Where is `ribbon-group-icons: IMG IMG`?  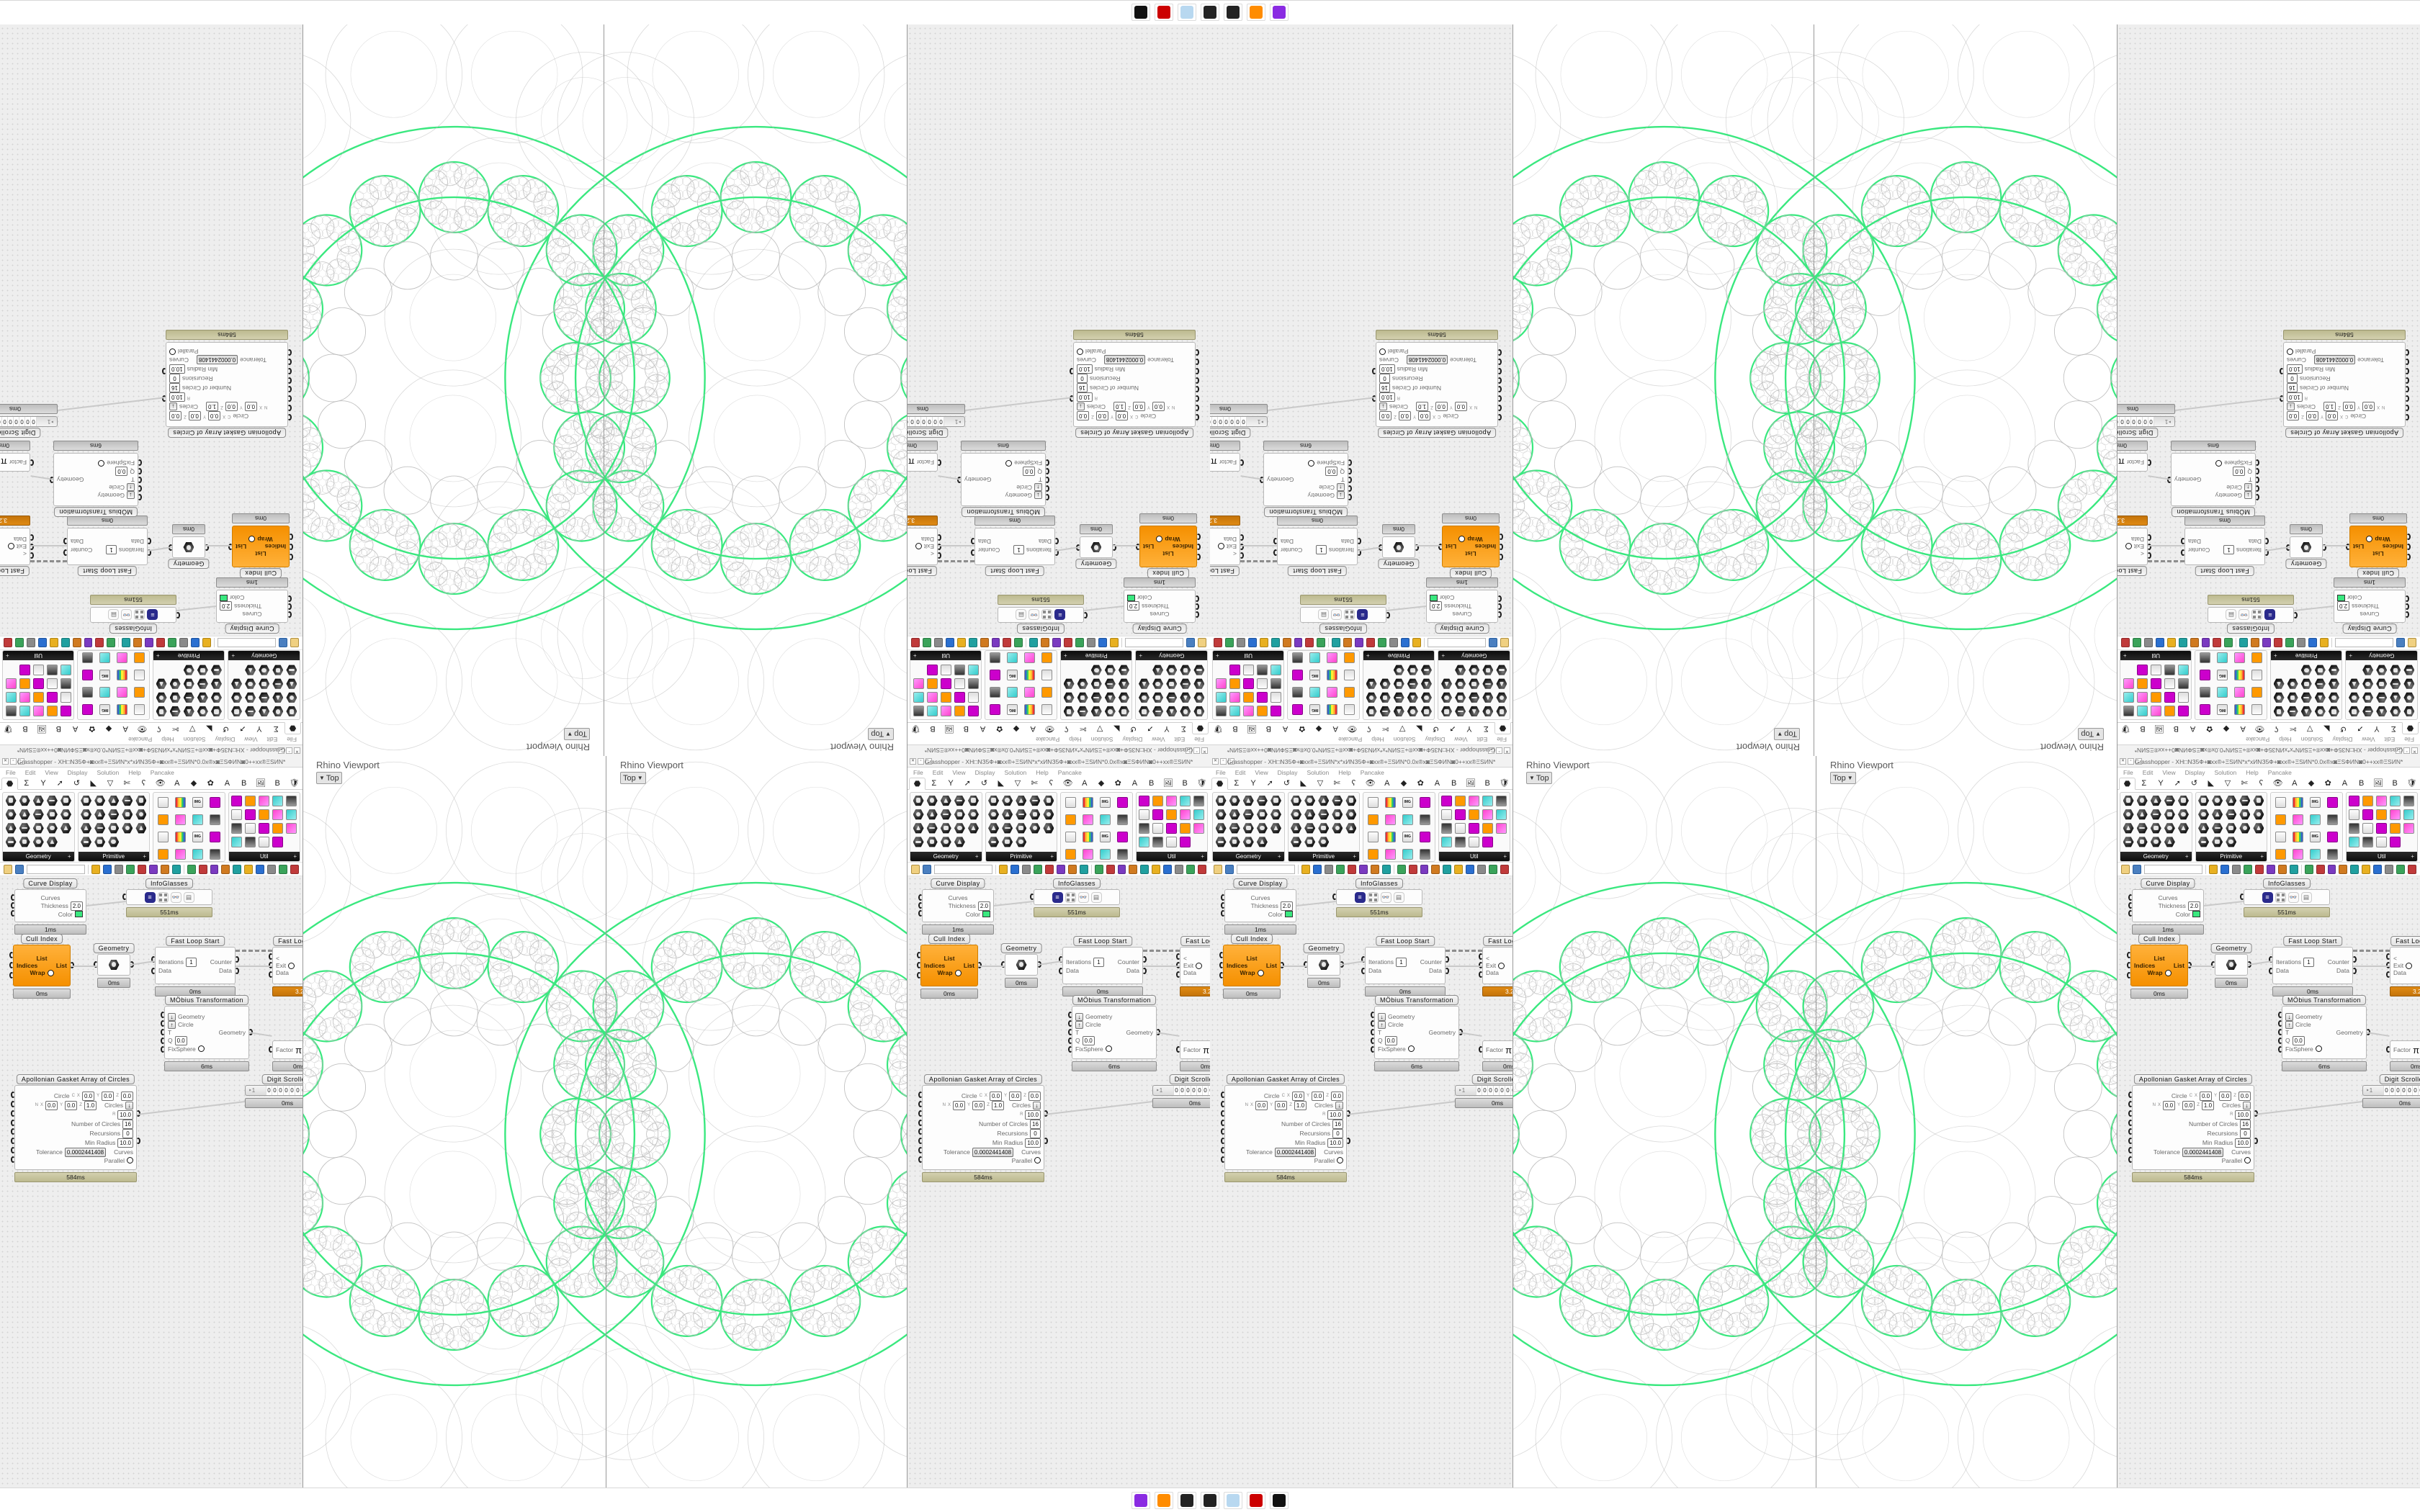
ribbon-group-icons: IMG IMG is located at coordinates (1399, 827).